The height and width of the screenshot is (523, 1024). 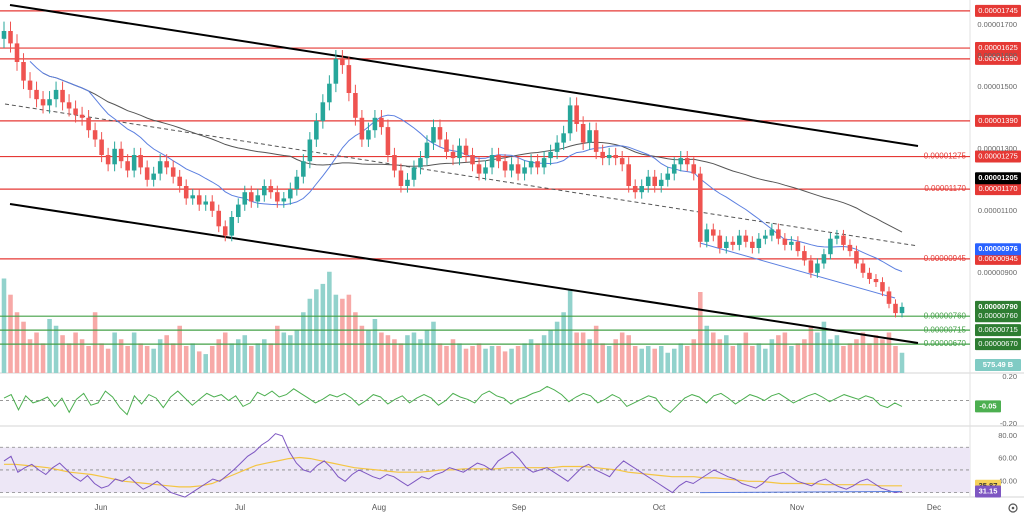 I want to click on support-line-label: 0.00000715, so click(x=945, y=329).